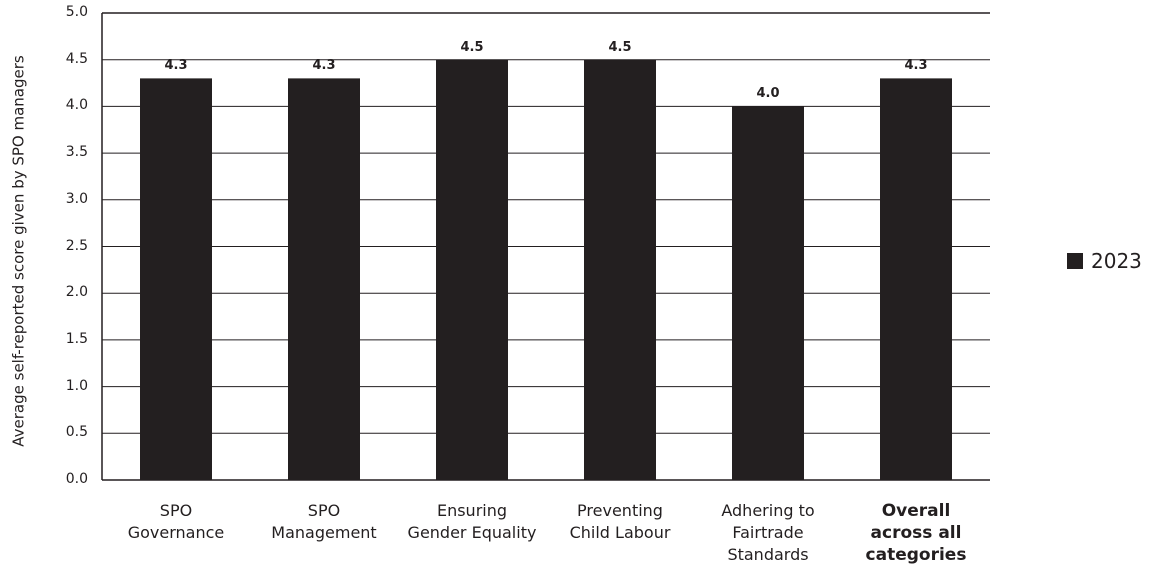 The height and width of the screenshot is (573, 1151). I want to click on x-category-label-4: Adhering to Fairtrade Standards, so click(768, 532).